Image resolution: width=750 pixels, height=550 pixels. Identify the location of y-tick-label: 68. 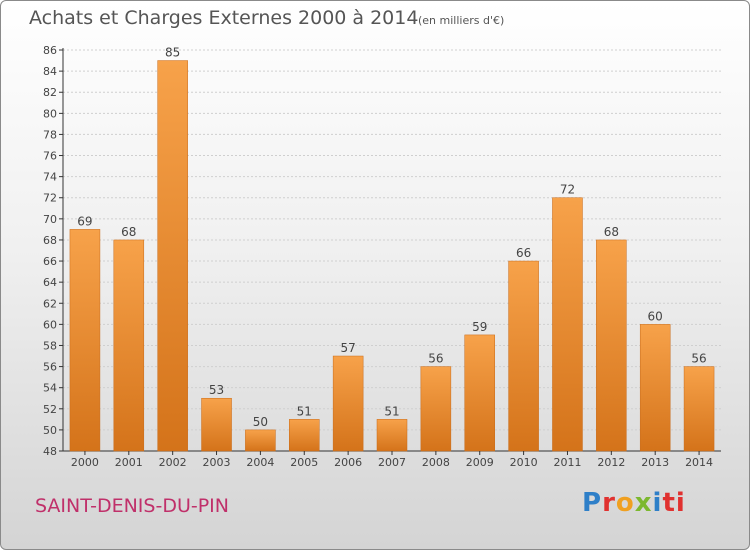
(50, 240).